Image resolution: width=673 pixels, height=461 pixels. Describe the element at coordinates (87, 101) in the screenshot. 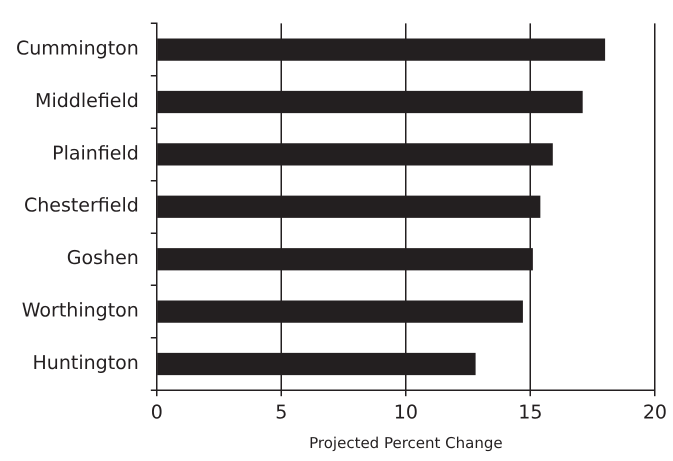

I see `y-tick-label: Middlefield` at that location.